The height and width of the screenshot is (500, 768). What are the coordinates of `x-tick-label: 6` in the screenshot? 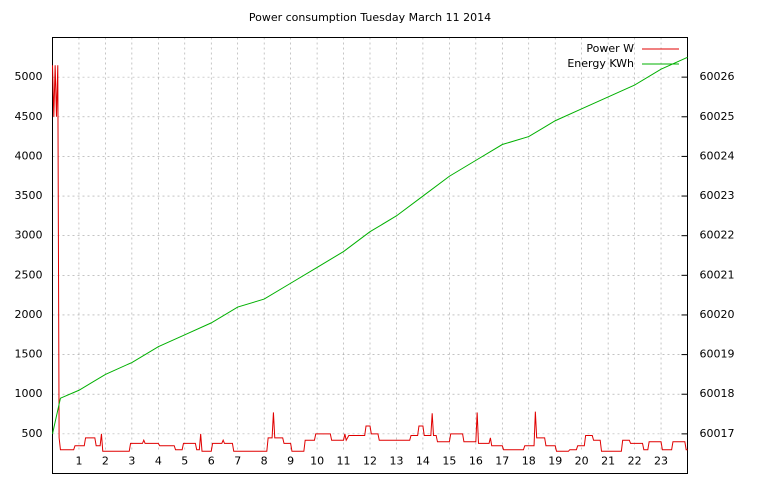 It's located at (211, 461).